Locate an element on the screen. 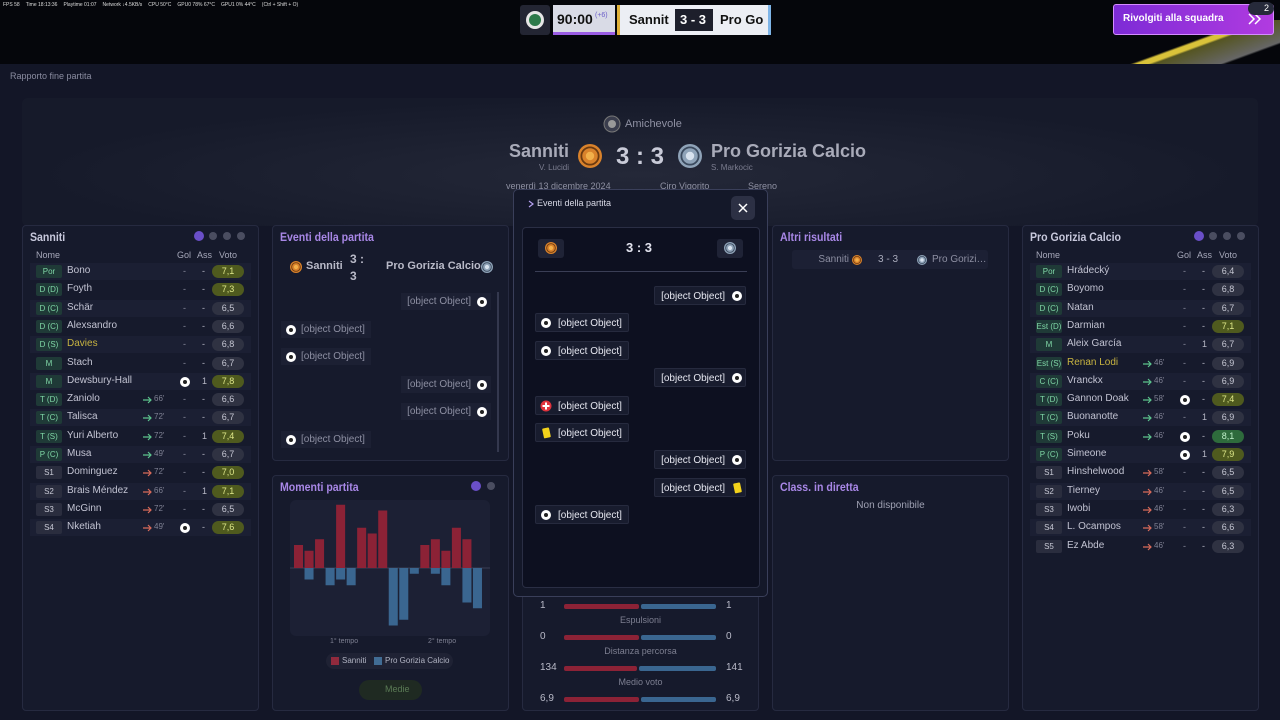  panel-title: Eventi della partita is located at coordinates (327, 237).